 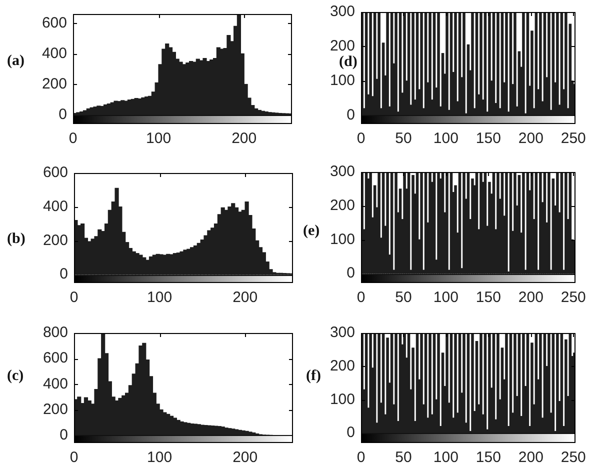 What do you see at coordinates (313, 377) in the screenshot?
I see `text: (f)` at bounding box center [313, 377].